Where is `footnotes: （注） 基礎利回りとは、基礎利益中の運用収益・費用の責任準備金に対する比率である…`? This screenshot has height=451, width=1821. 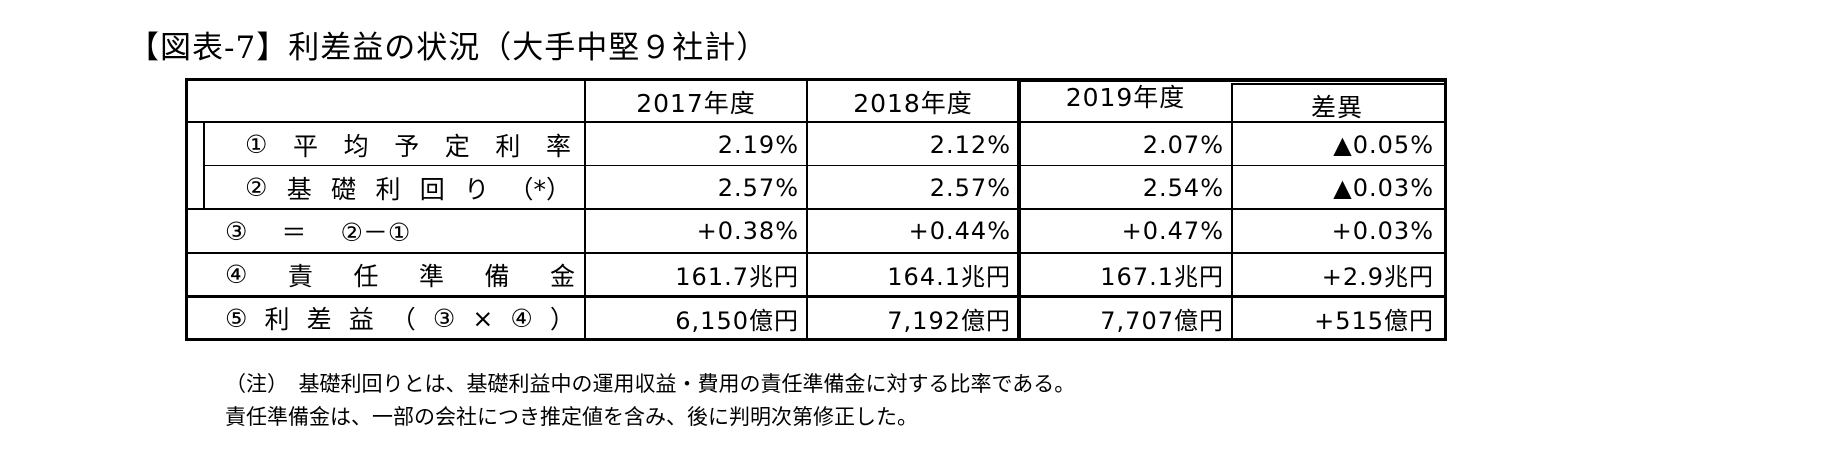
footnotes: （注） 基礎利回りとは、基礎利益中の運用収益・費用の責任準備金に対する比率である… is located at coordinates (650, 401).